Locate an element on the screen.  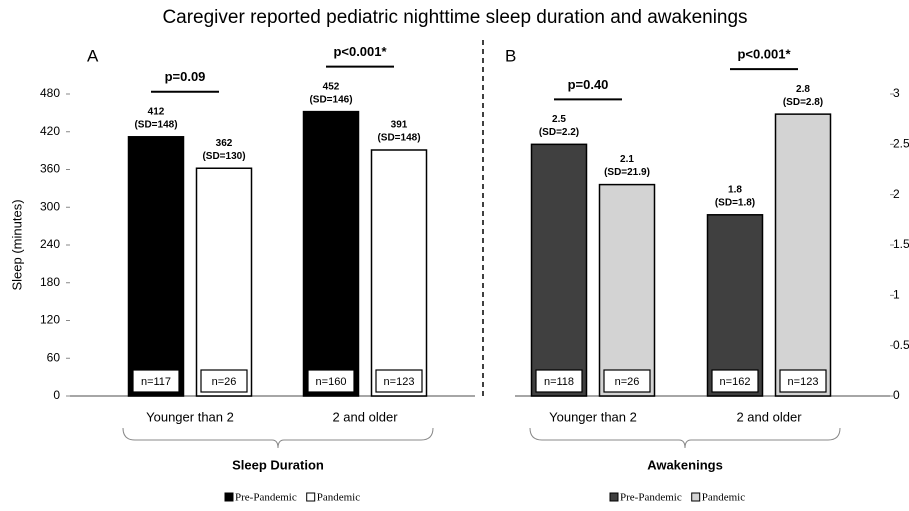
value-label: 2.5 is located at coordinates (559, 119).